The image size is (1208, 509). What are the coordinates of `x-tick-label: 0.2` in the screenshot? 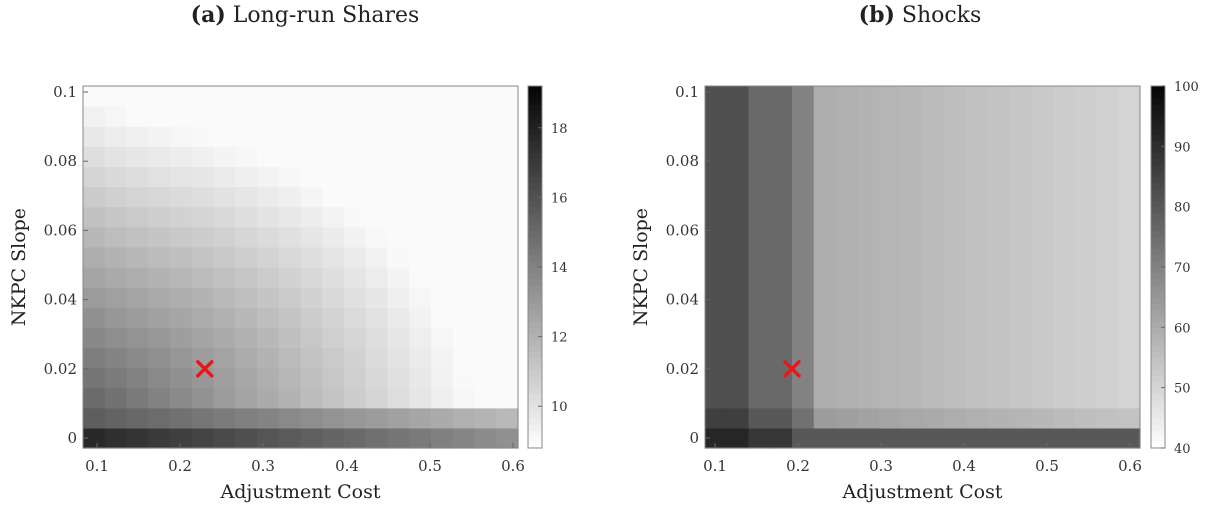 It's located at (180, 466).